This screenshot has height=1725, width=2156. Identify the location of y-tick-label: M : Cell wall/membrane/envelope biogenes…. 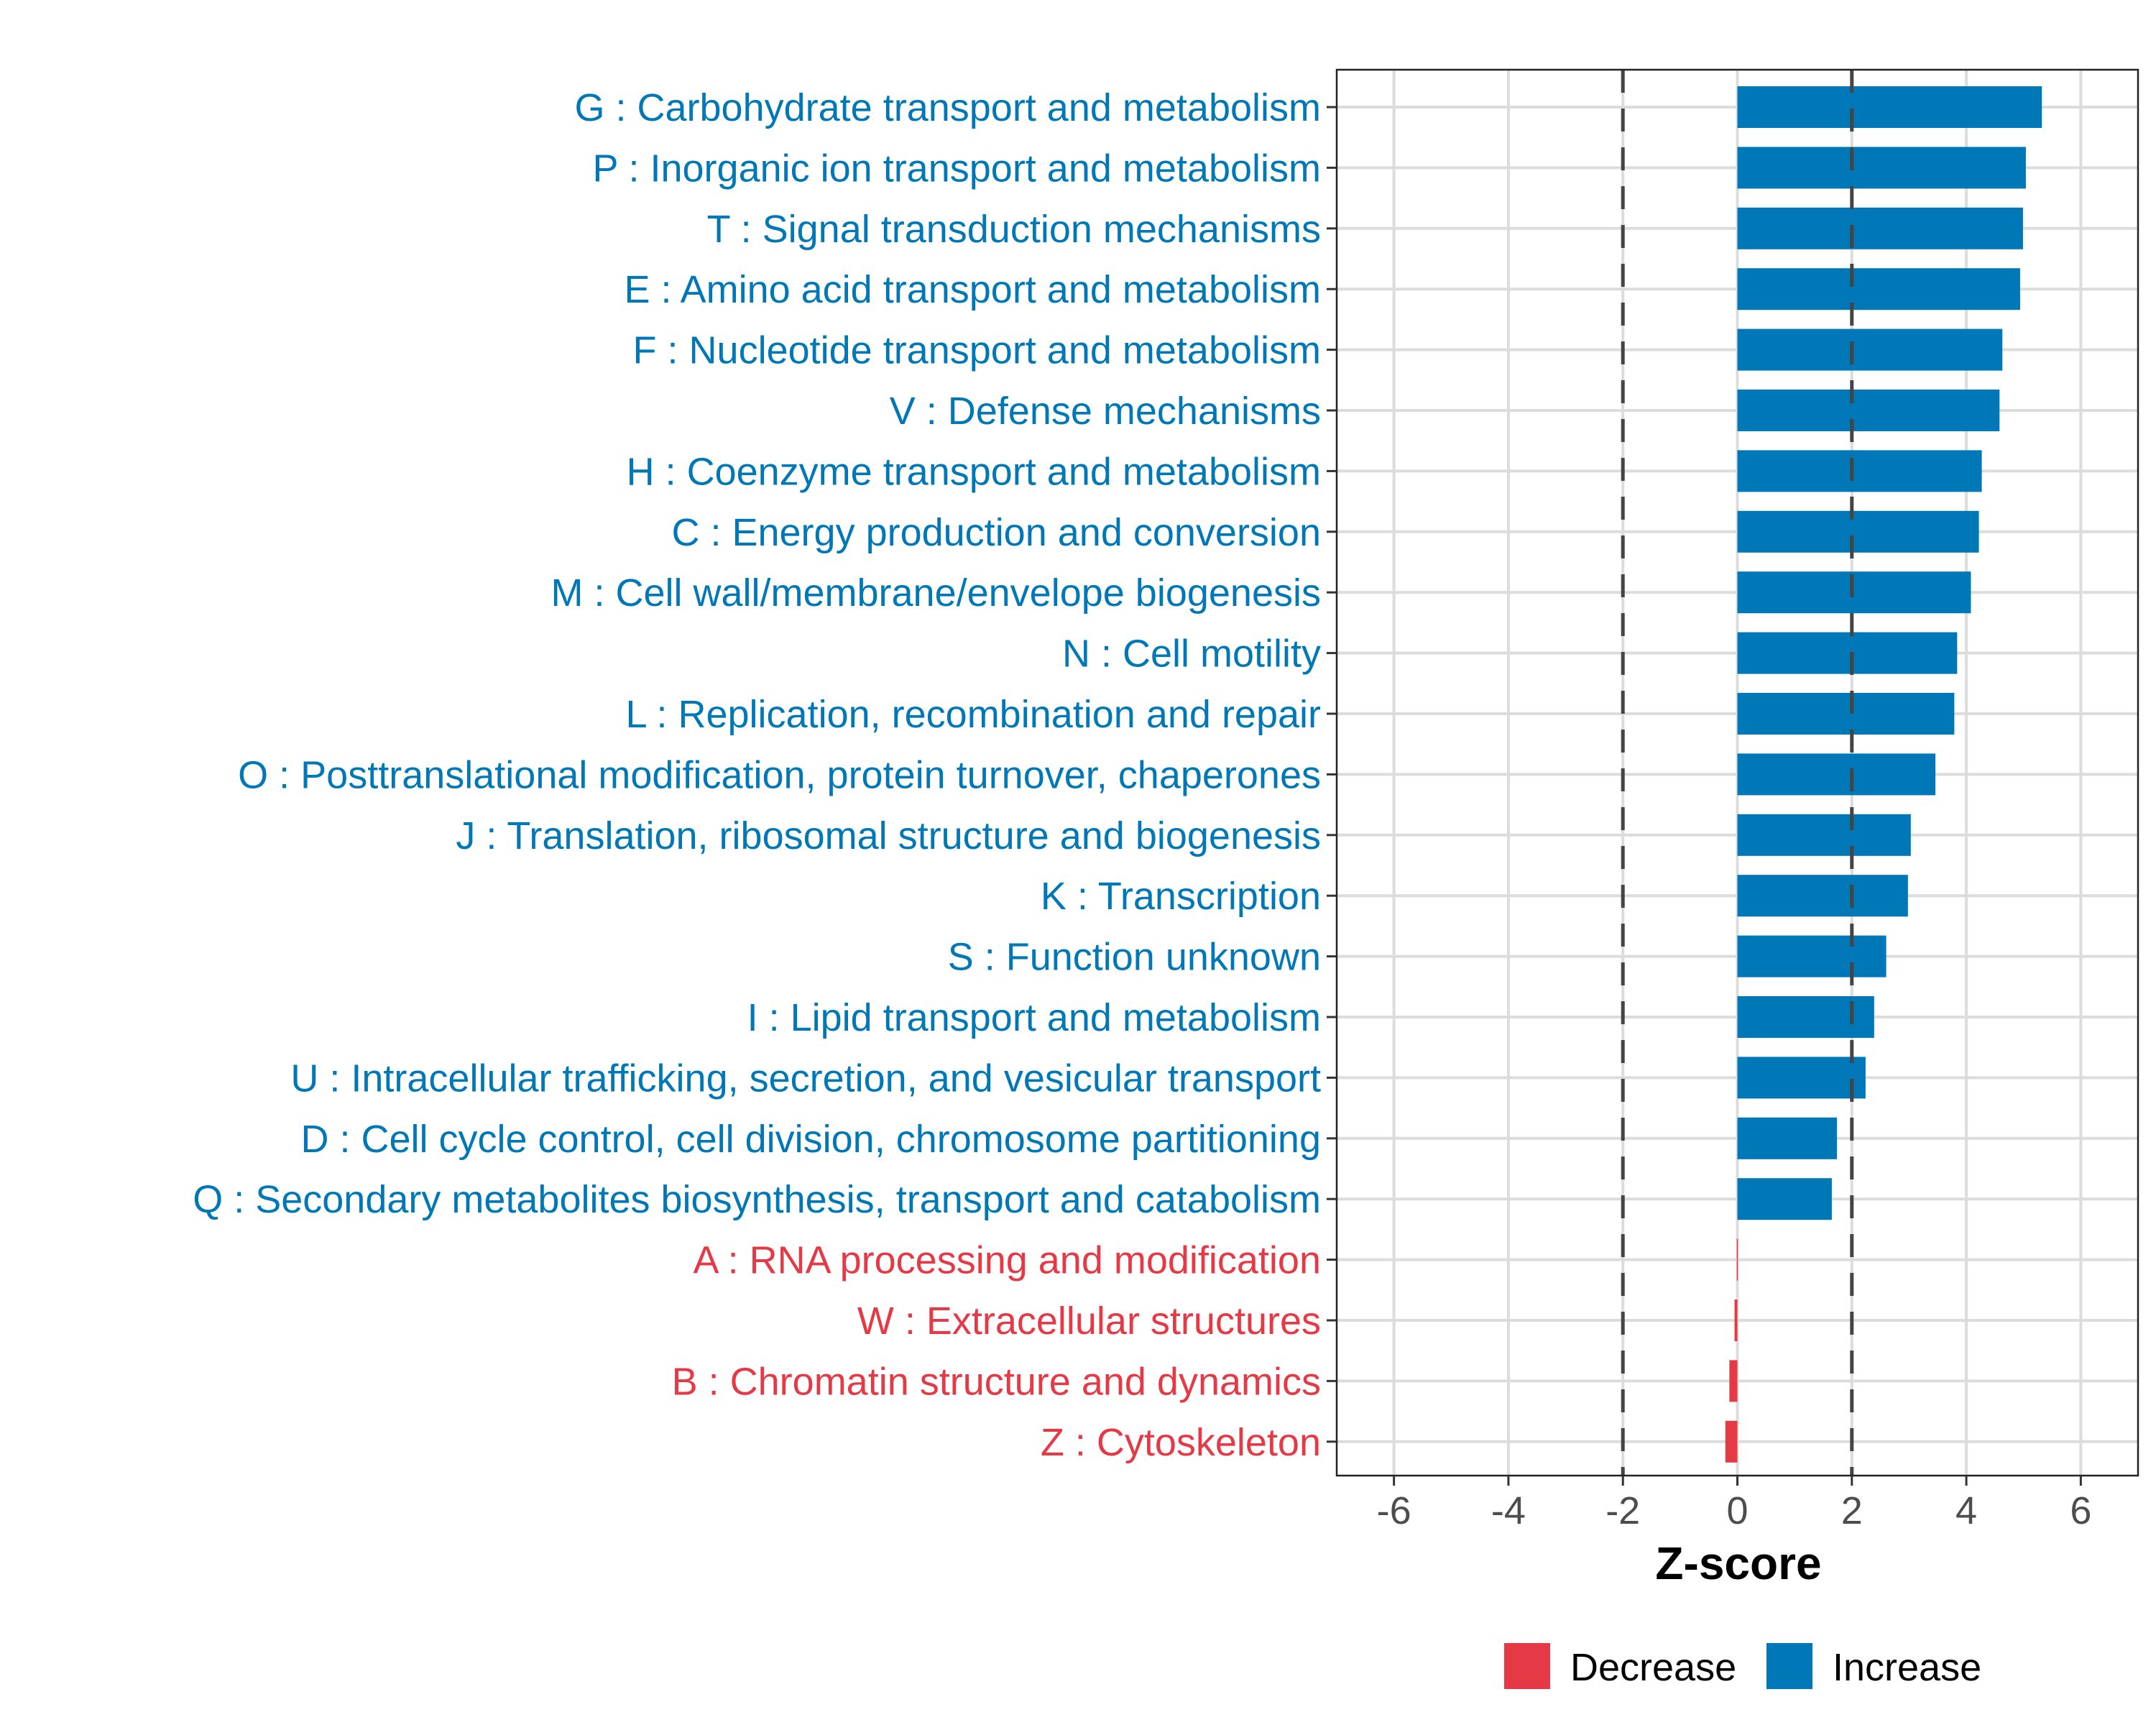
(935, 593).